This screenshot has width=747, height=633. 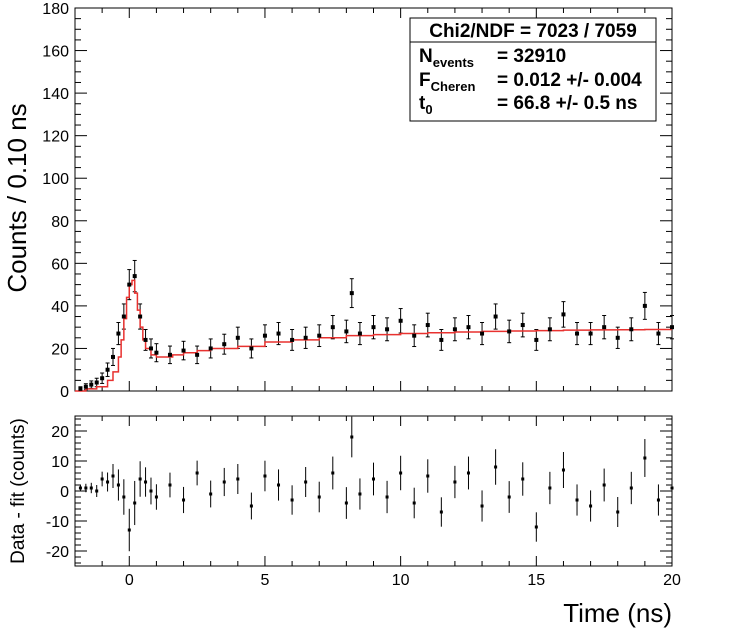 I want to click on fcheren-symbol: F, so click(x=425, y=80).